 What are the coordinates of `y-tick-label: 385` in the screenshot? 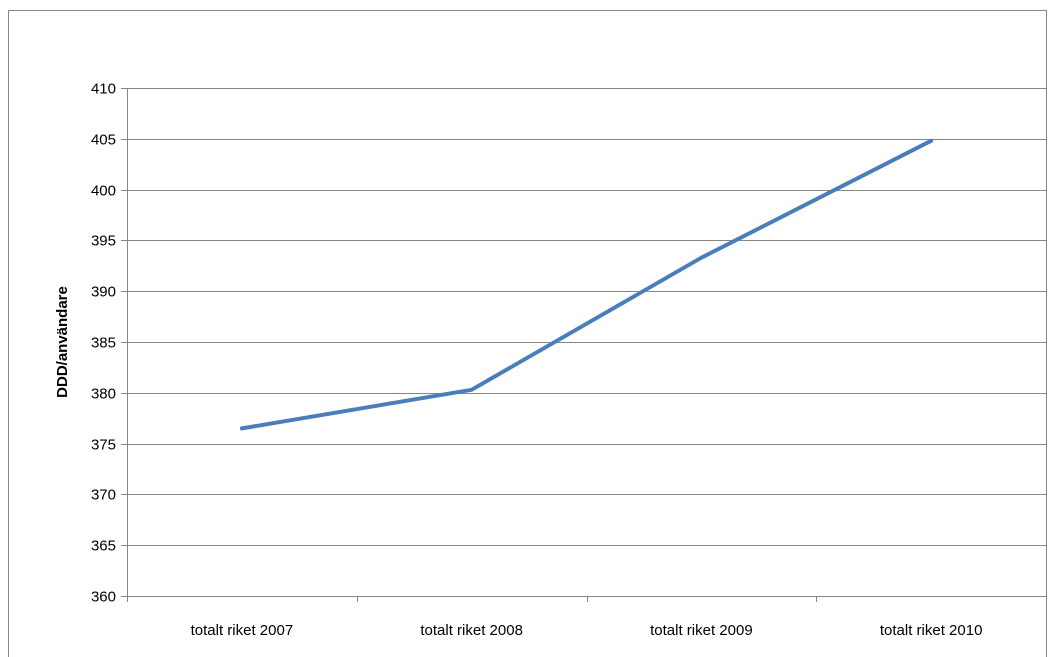 It's located at (103, 343).